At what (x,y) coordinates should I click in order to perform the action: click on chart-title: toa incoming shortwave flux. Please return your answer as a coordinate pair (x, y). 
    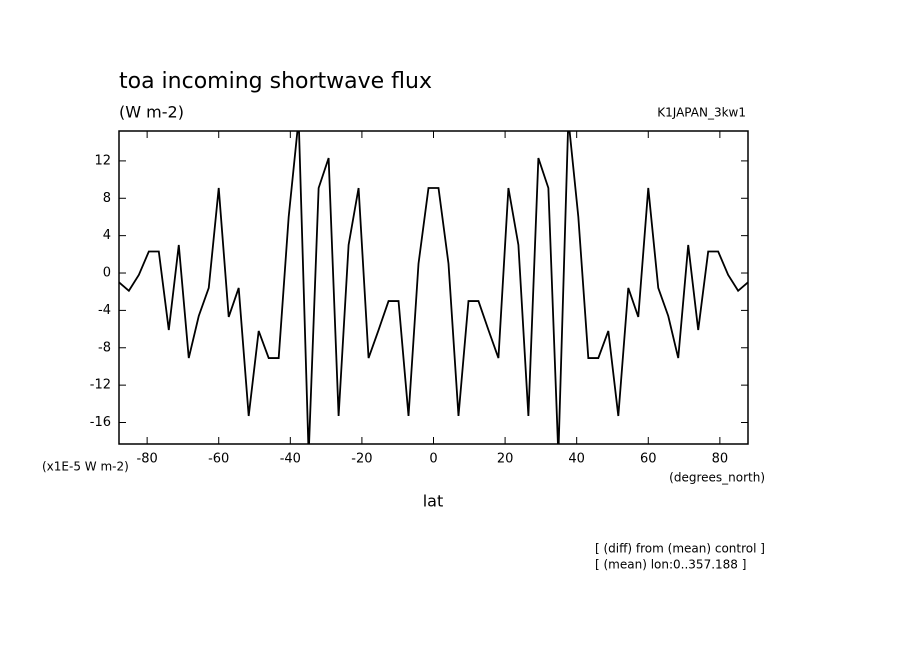
    Looking at the image, I should click on (275, 81).